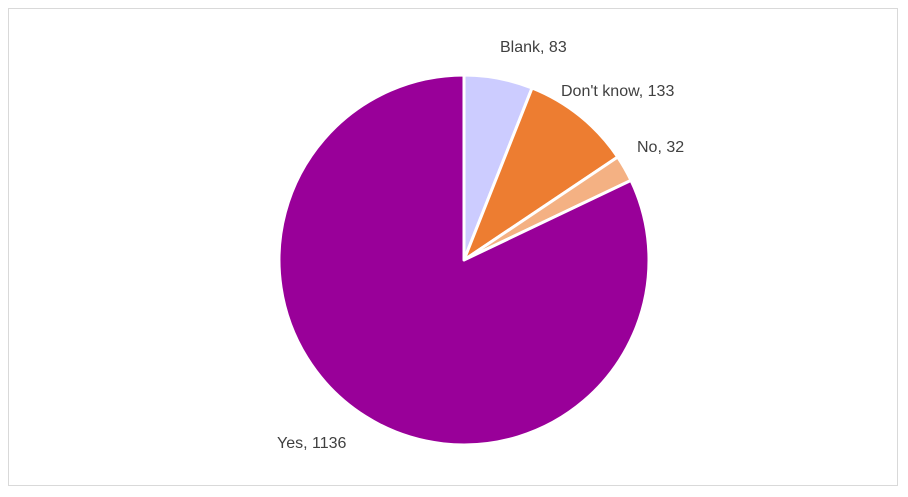 The image size is (908, 497). What do you see at coordinates (541, 174) in the screenshot?
I see `pie-slice-don-t-know` at bounding box center [541, 174].